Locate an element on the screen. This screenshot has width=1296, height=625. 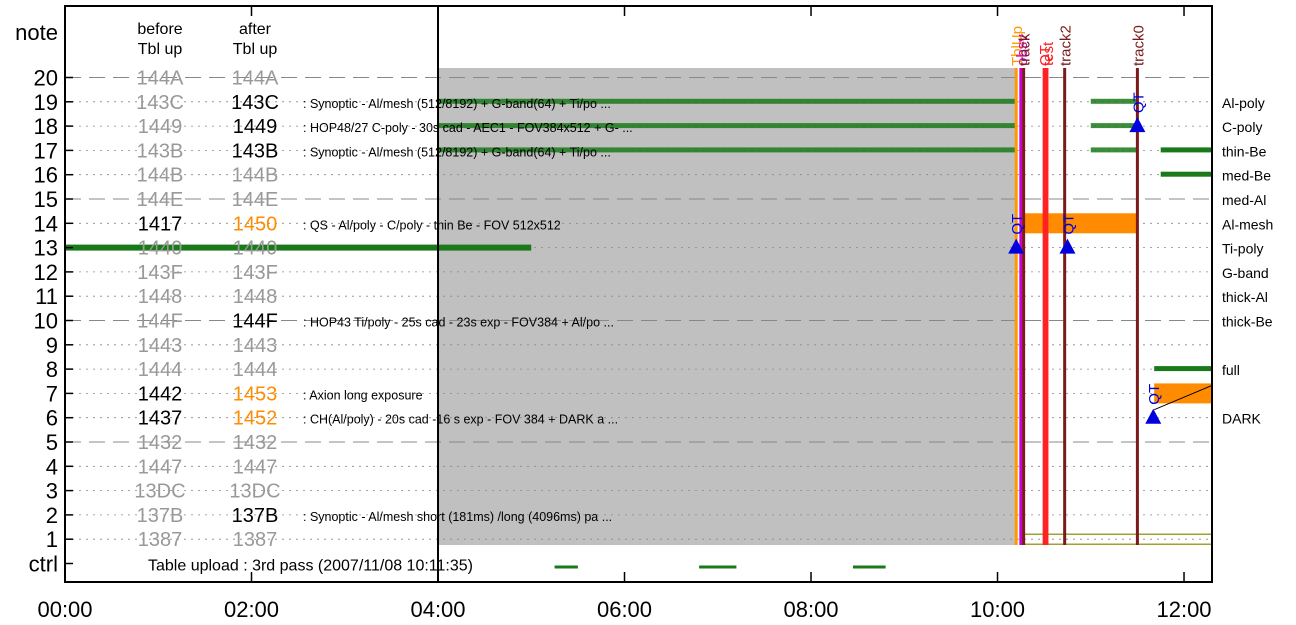
row-after-code: 1448 is located at coordinates (255, 297).